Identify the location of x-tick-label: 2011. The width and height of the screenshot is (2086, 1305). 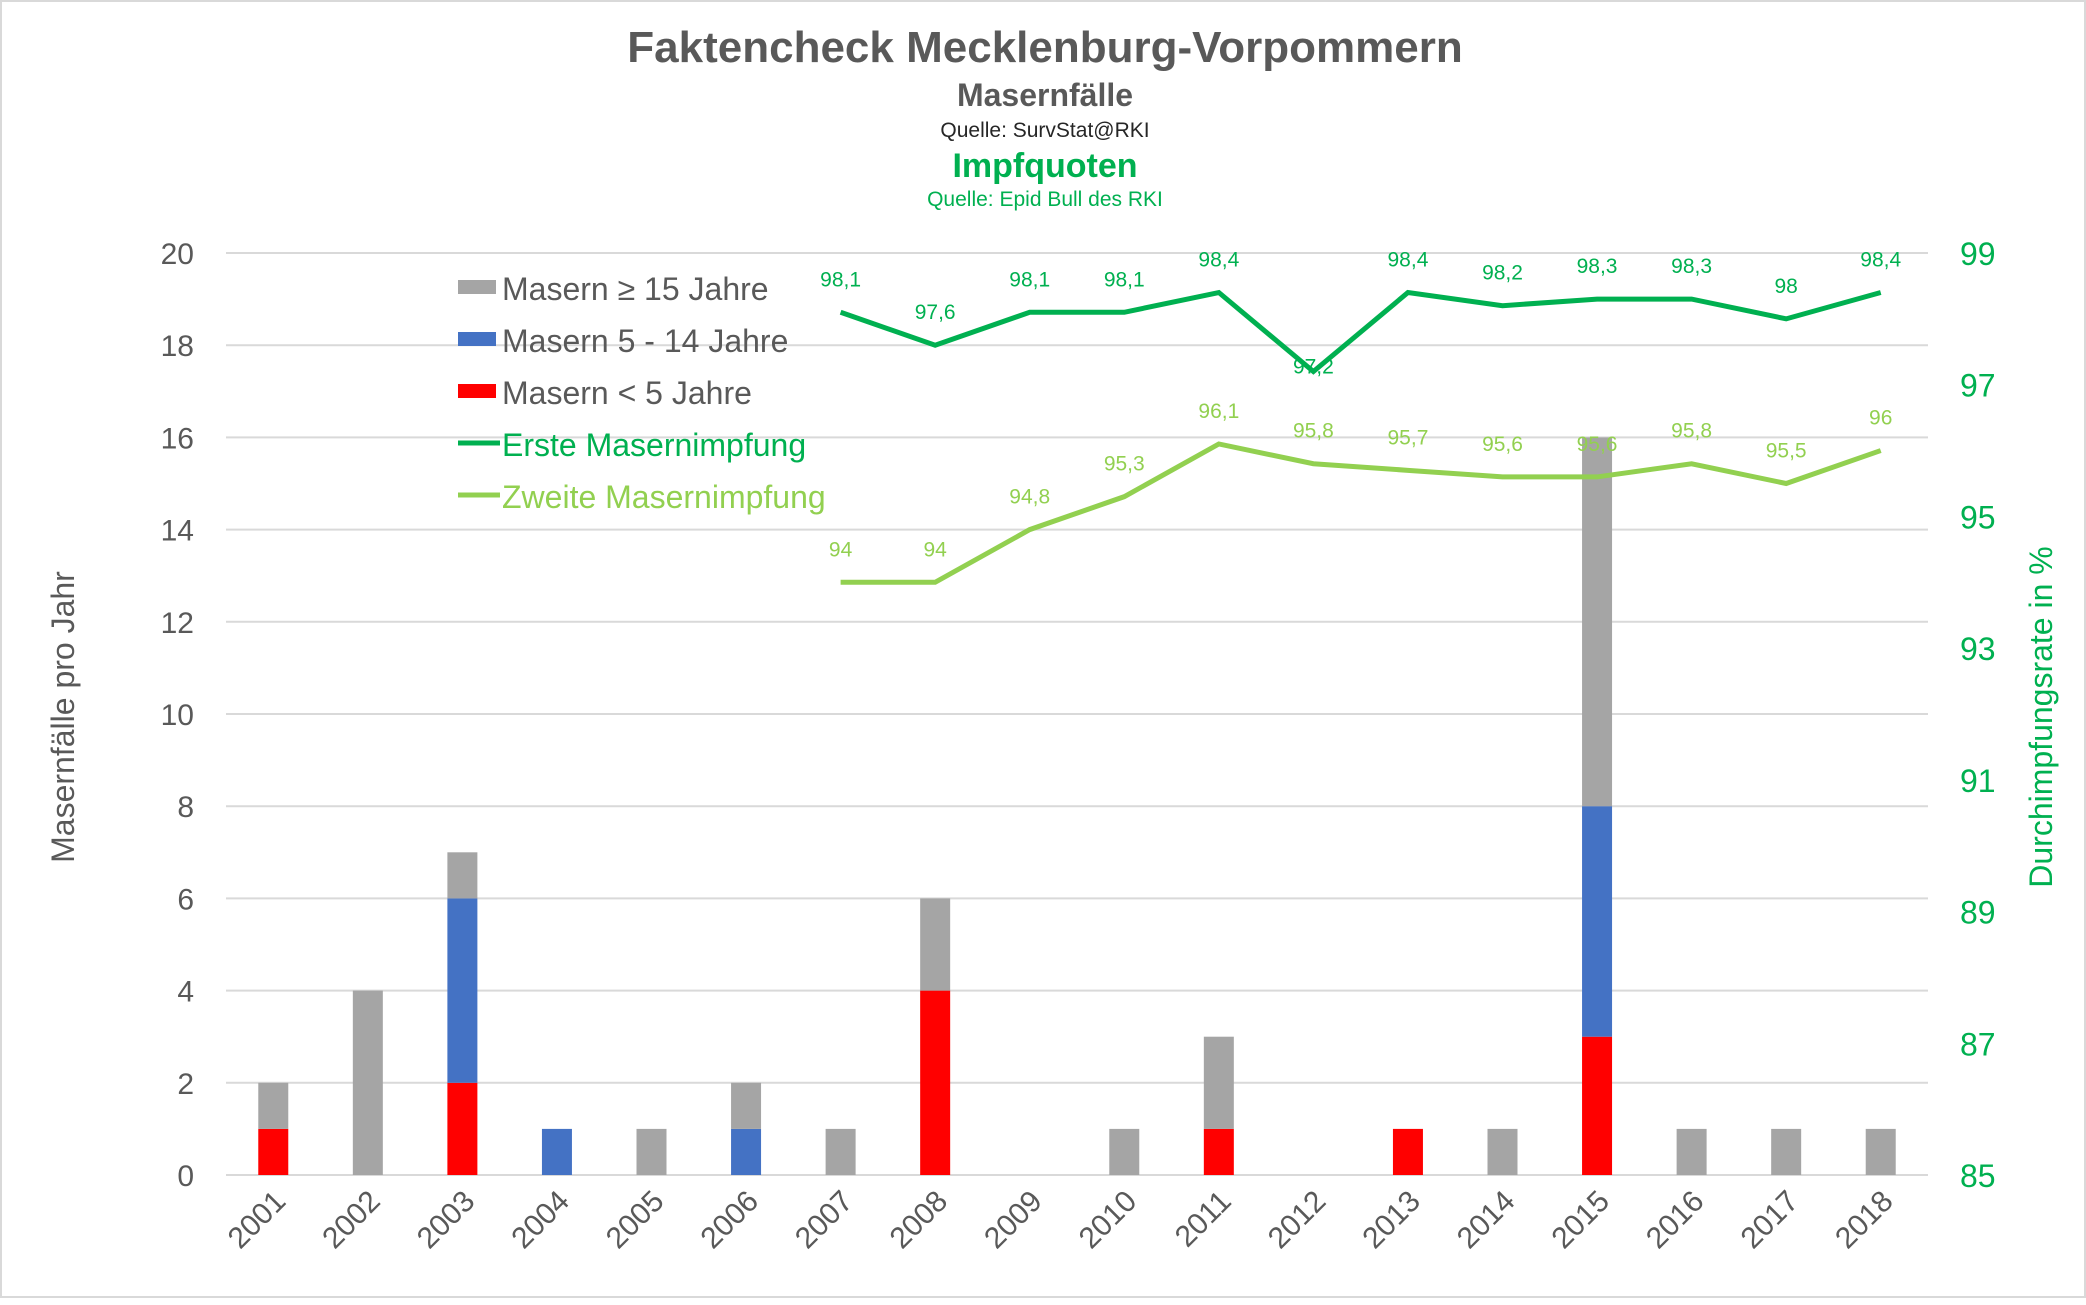
(1203, 1219).